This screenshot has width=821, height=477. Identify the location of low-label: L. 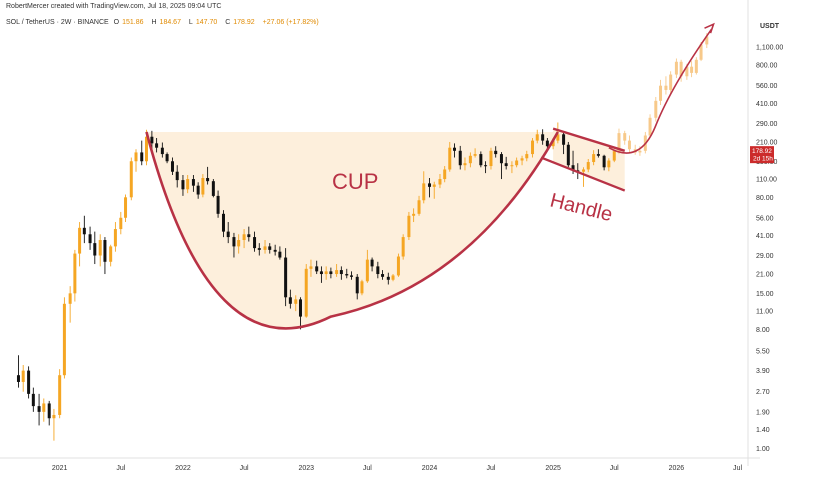
(190, 22).